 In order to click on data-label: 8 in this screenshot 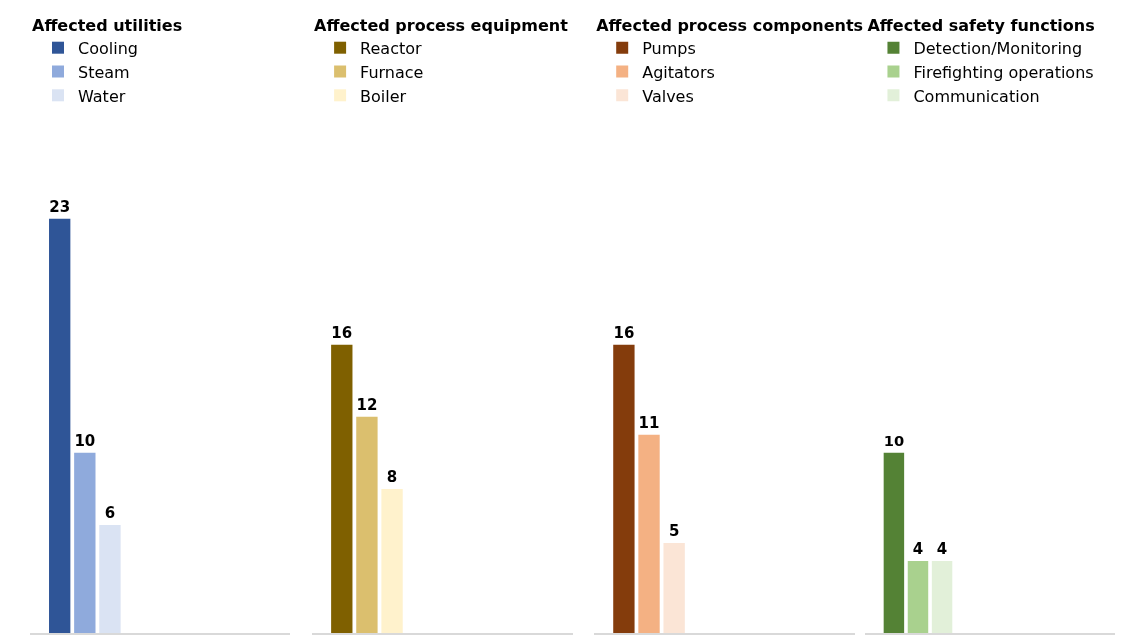, I will do `click(392, 476)`.